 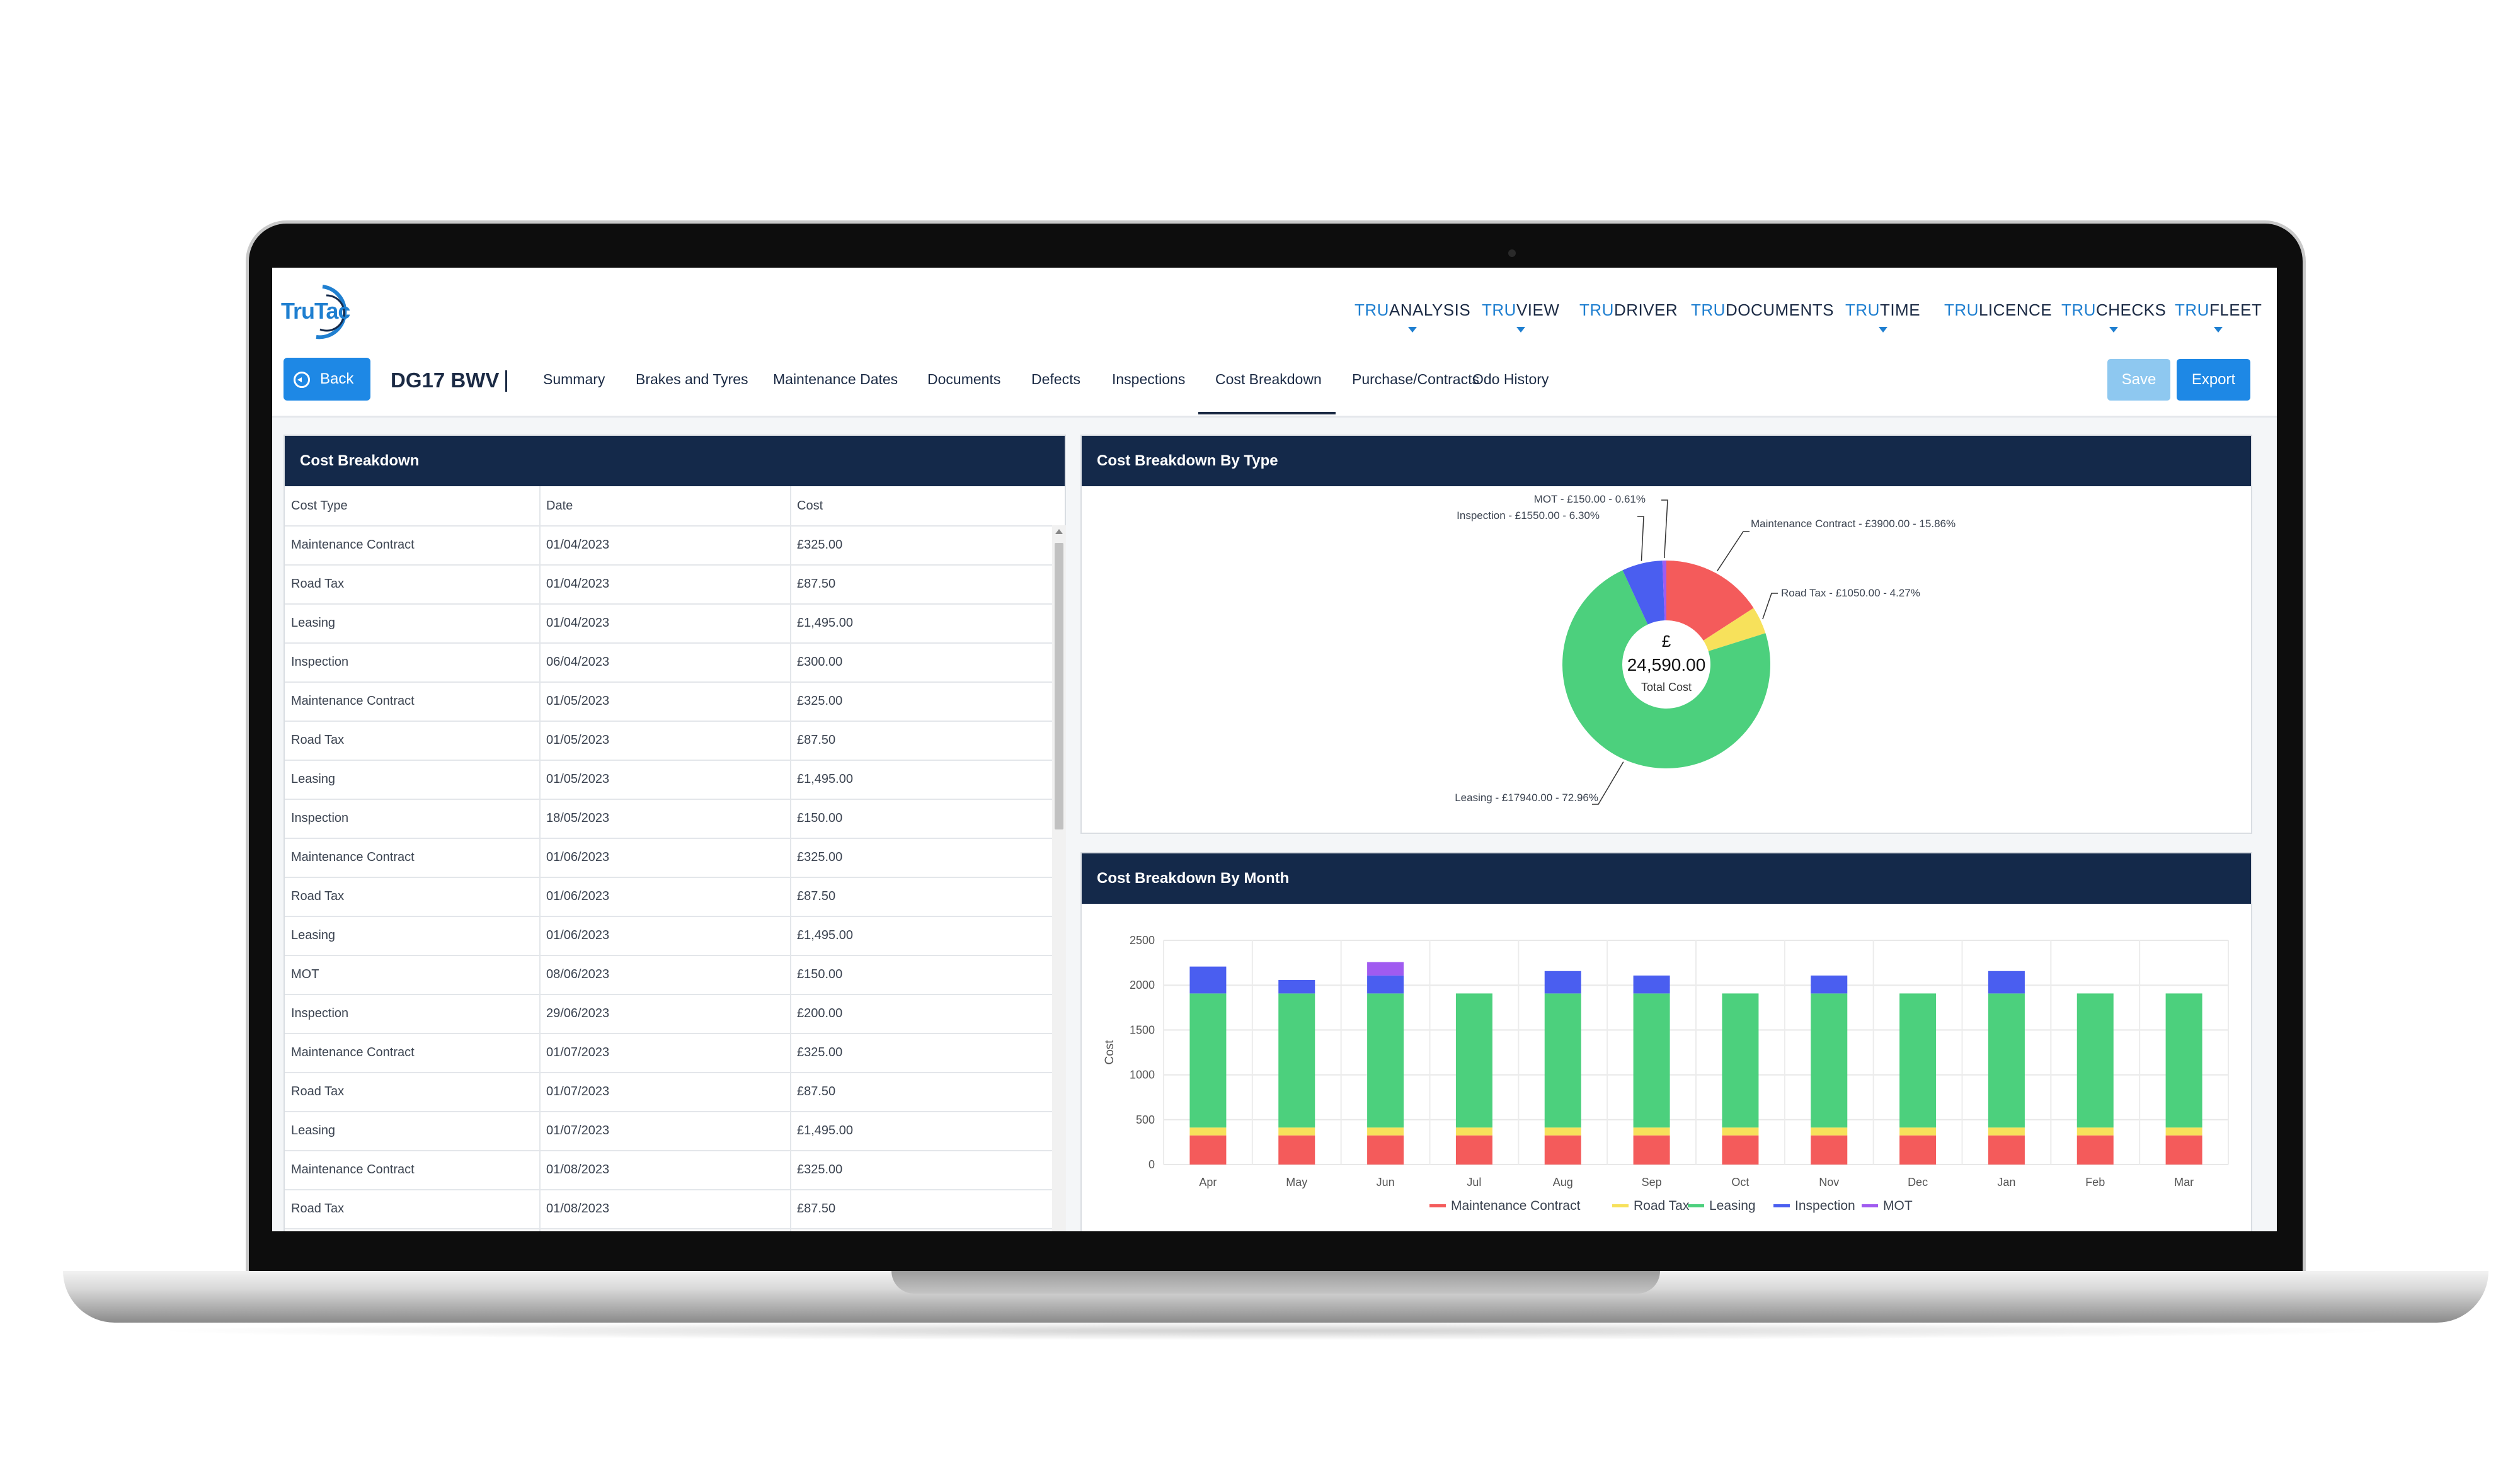 I want to click on back-button: Back, so click(x=327, y=379).